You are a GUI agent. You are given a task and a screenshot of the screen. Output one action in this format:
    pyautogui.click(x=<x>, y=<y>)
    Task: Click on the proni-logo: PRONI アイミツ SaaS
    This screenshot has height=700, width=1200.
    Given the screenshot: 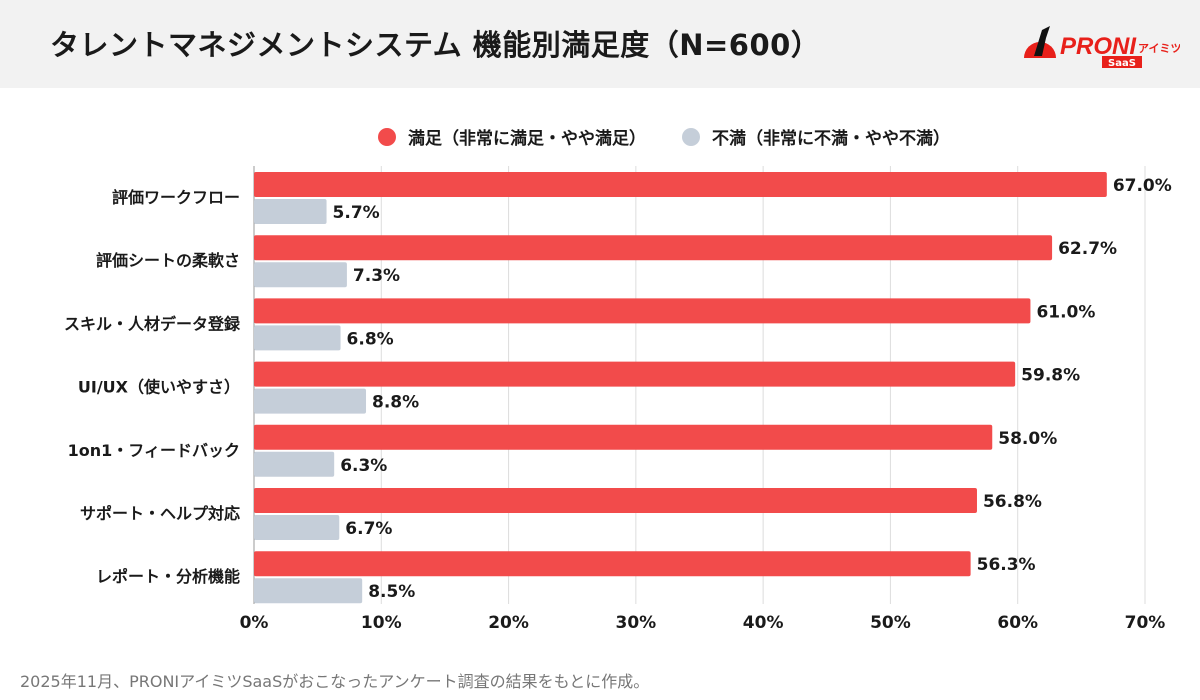 What is the action you would take?
    pyautogui.click(x=1102, y=47)
    